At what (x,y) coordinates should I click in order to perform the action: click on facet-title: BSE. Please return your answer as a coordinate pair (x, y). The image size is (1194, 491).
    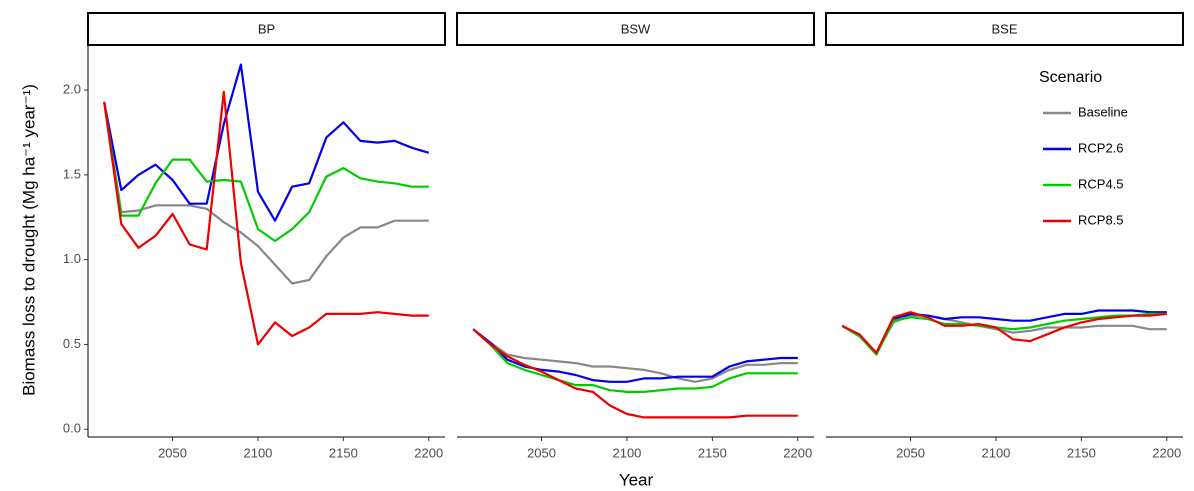
    Looking at the image, I should click on (1004, 28).